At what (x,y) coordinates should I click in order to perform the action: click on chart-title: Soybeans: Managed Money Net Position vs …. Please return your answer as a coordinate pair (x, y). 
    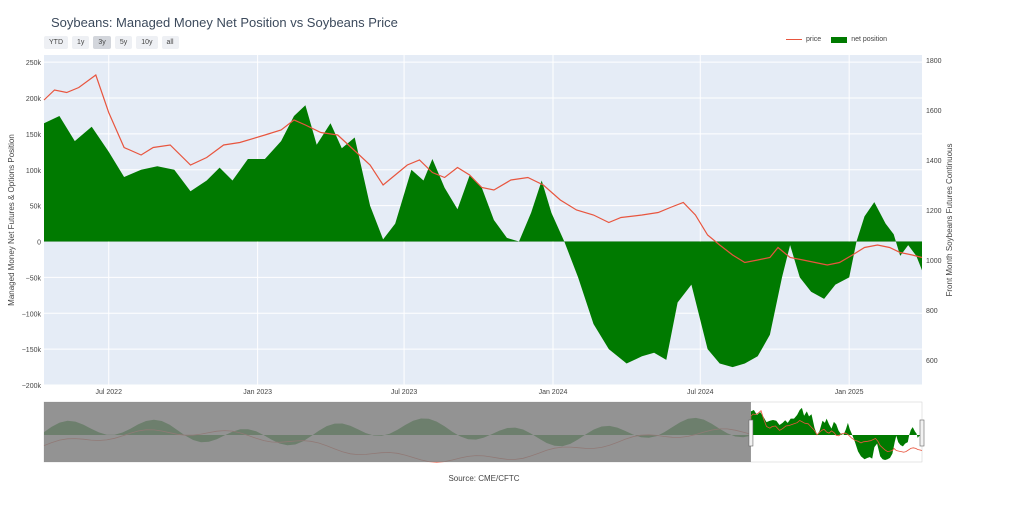
    Looking at the image, I should click on (224, 22).